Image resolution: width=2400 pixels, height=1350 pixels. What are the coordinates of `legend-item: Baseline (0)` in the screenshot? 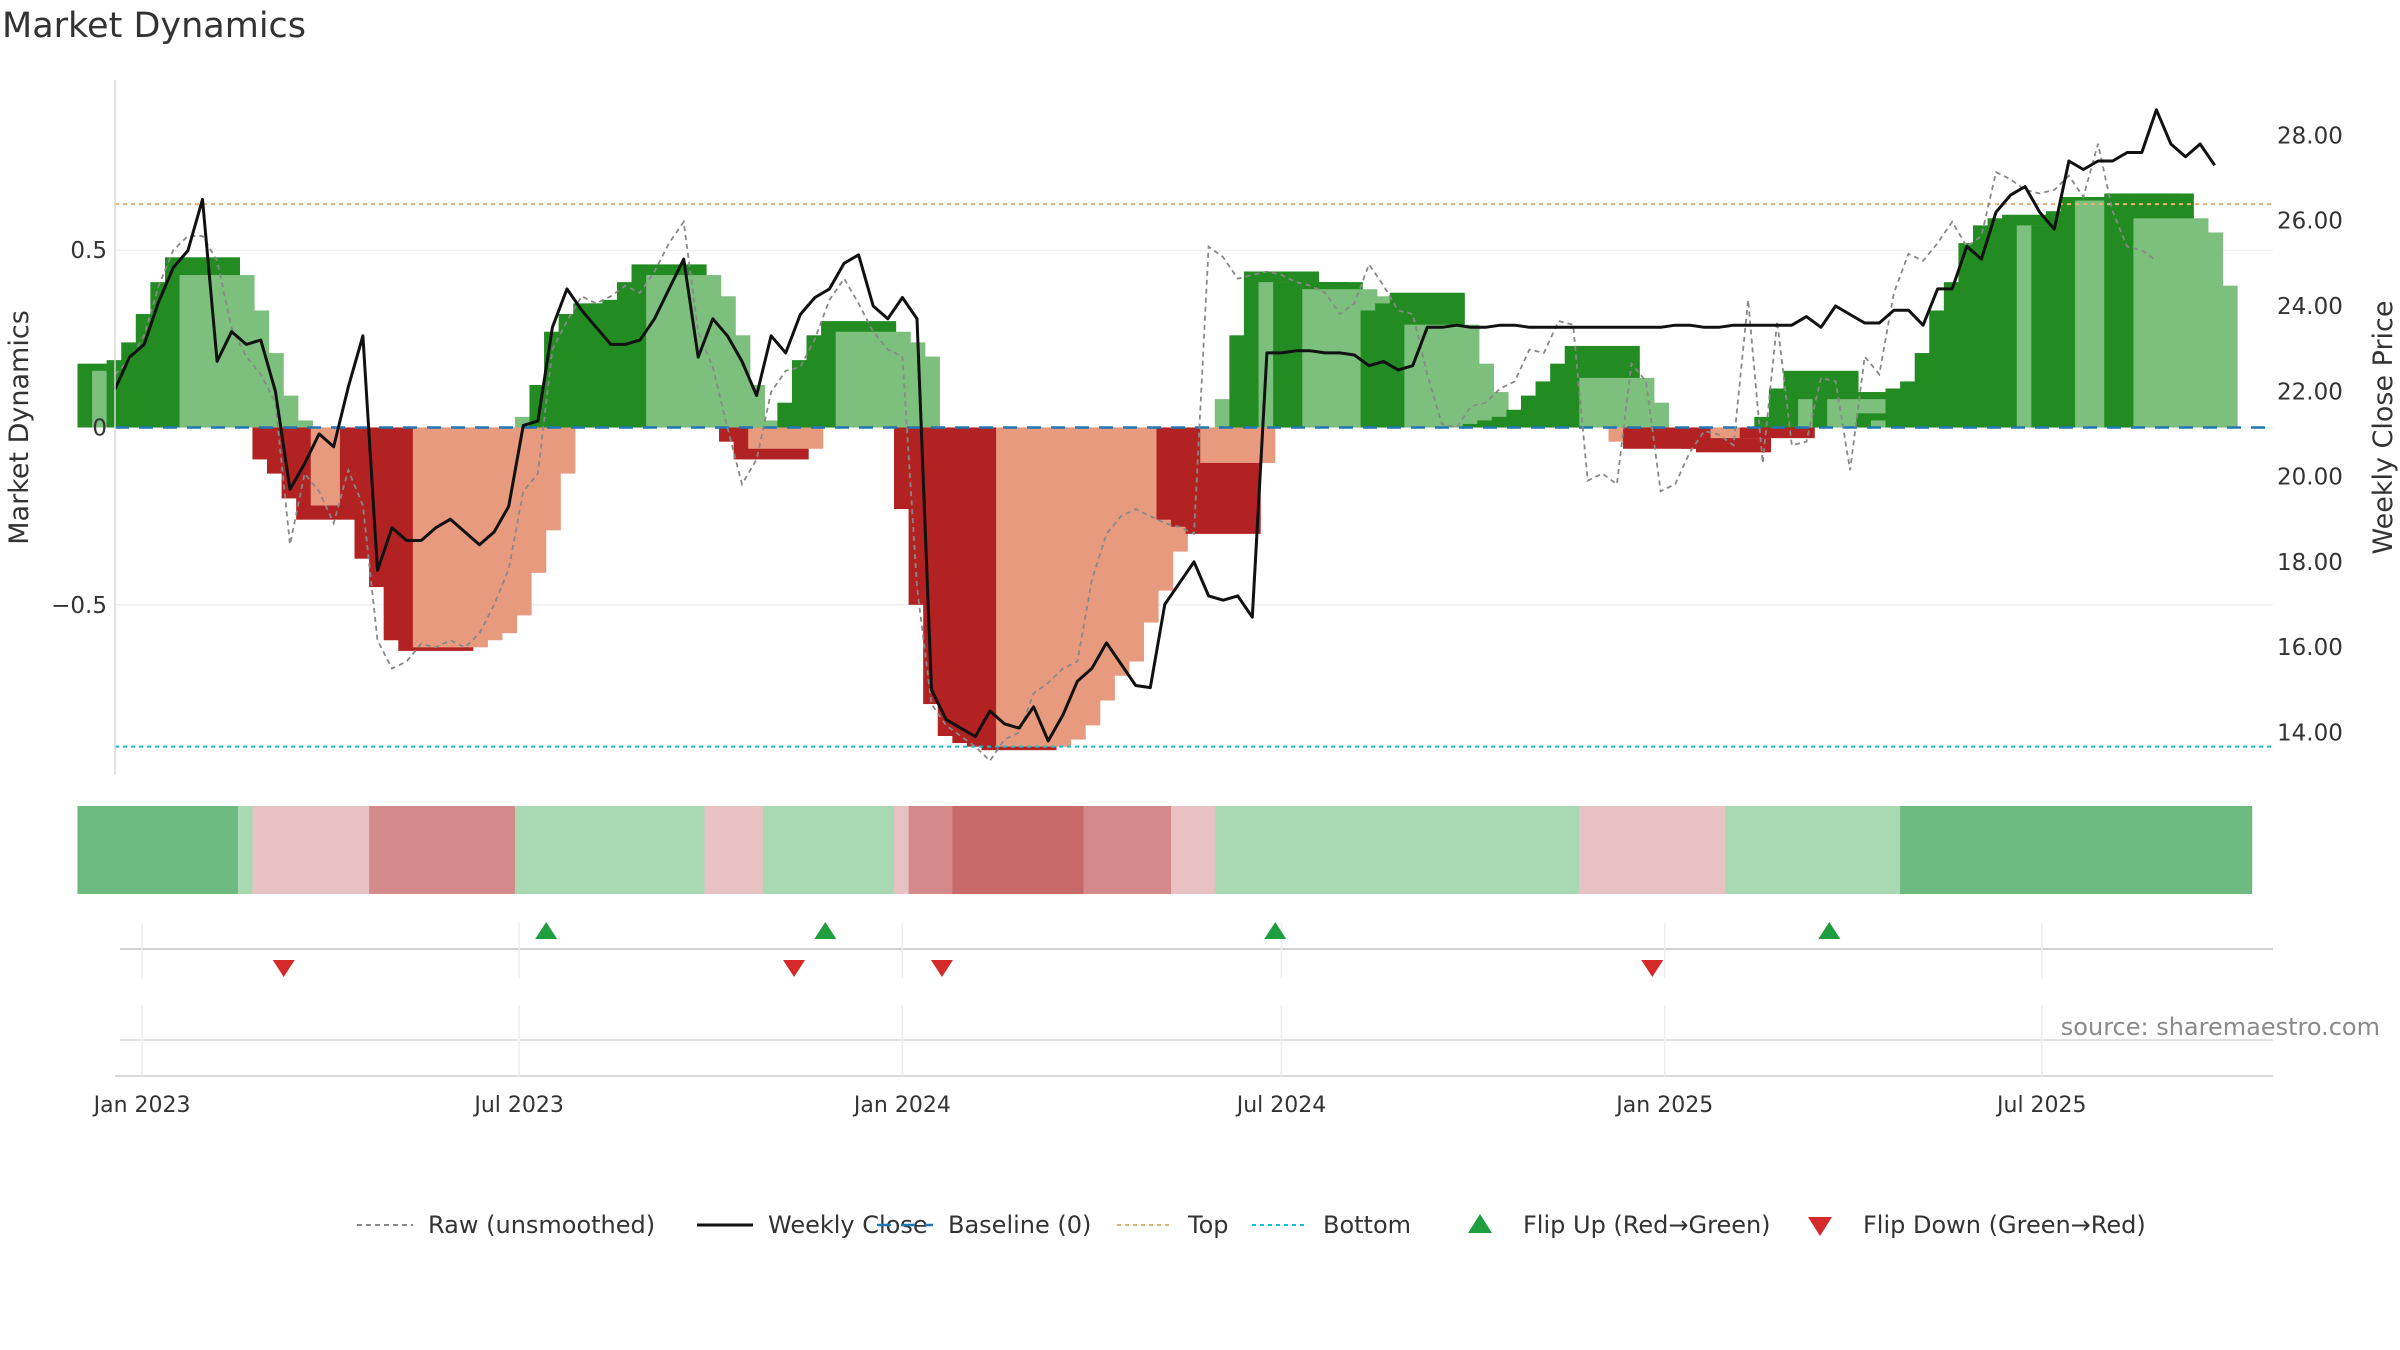 It's located at (984, 1225).